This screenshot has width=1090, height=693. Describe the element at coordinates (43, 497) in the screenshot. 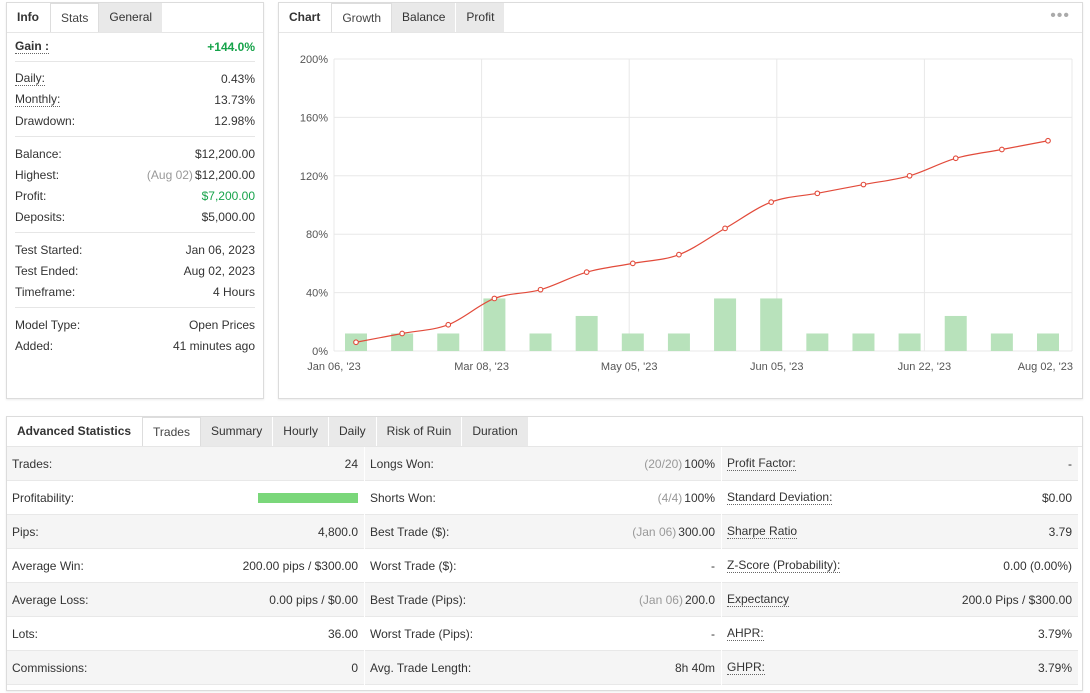

I see `profitability-label: Profitability:` at that location.